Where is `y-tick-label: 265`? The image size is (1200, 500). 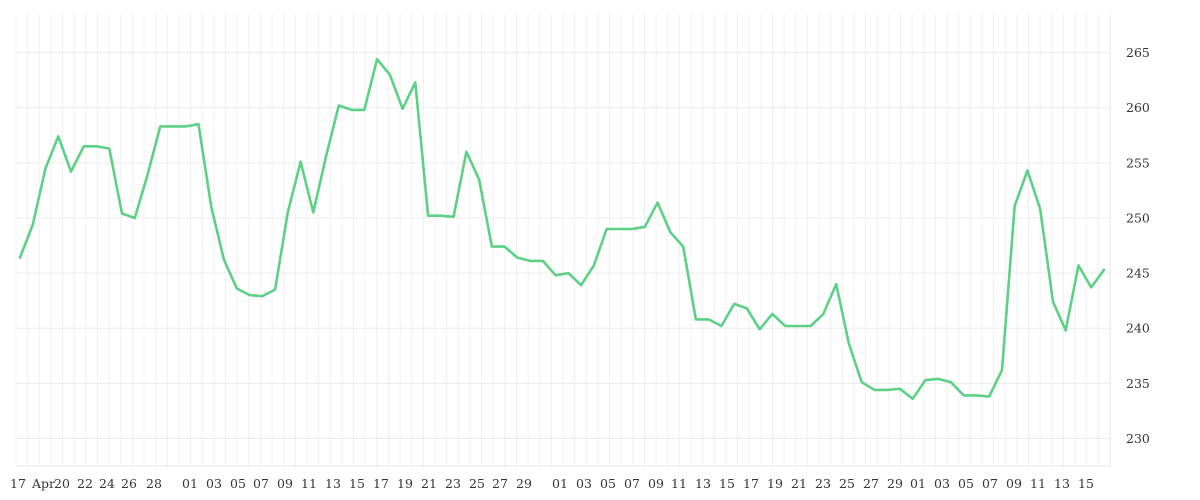
y-tick-label: 265 is located at coordinates (1138, 52).